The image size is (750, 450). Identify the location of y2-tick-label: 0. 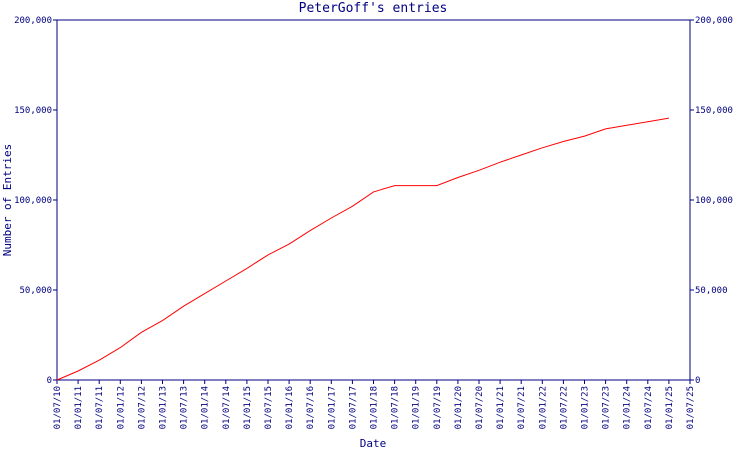
(697, 381).